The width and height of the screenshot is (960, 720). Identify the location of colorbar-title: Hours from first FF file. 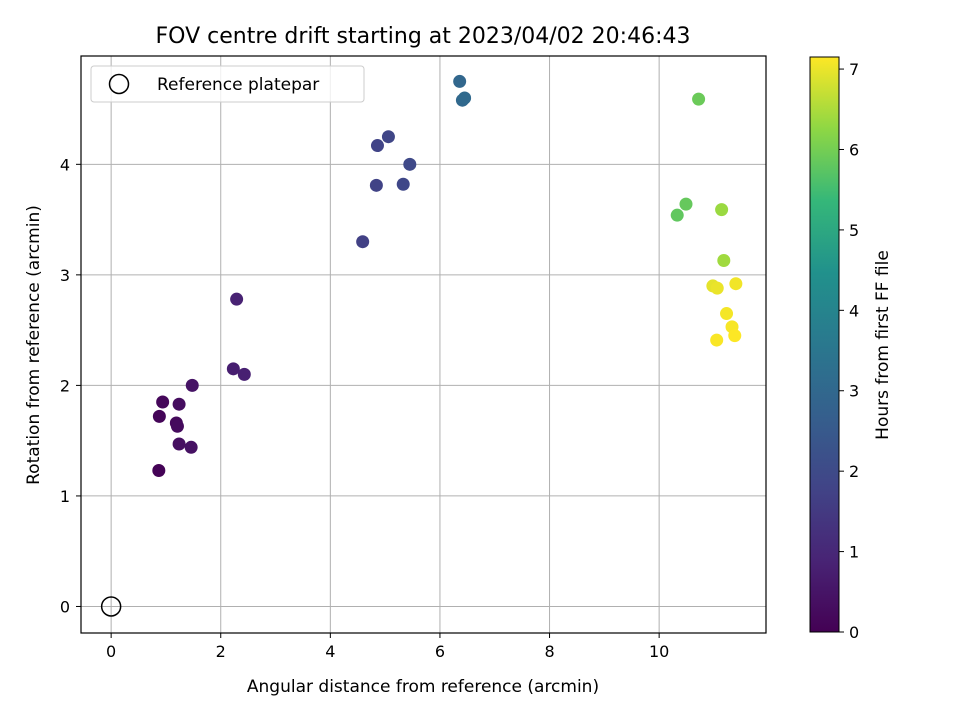
(883, 345).